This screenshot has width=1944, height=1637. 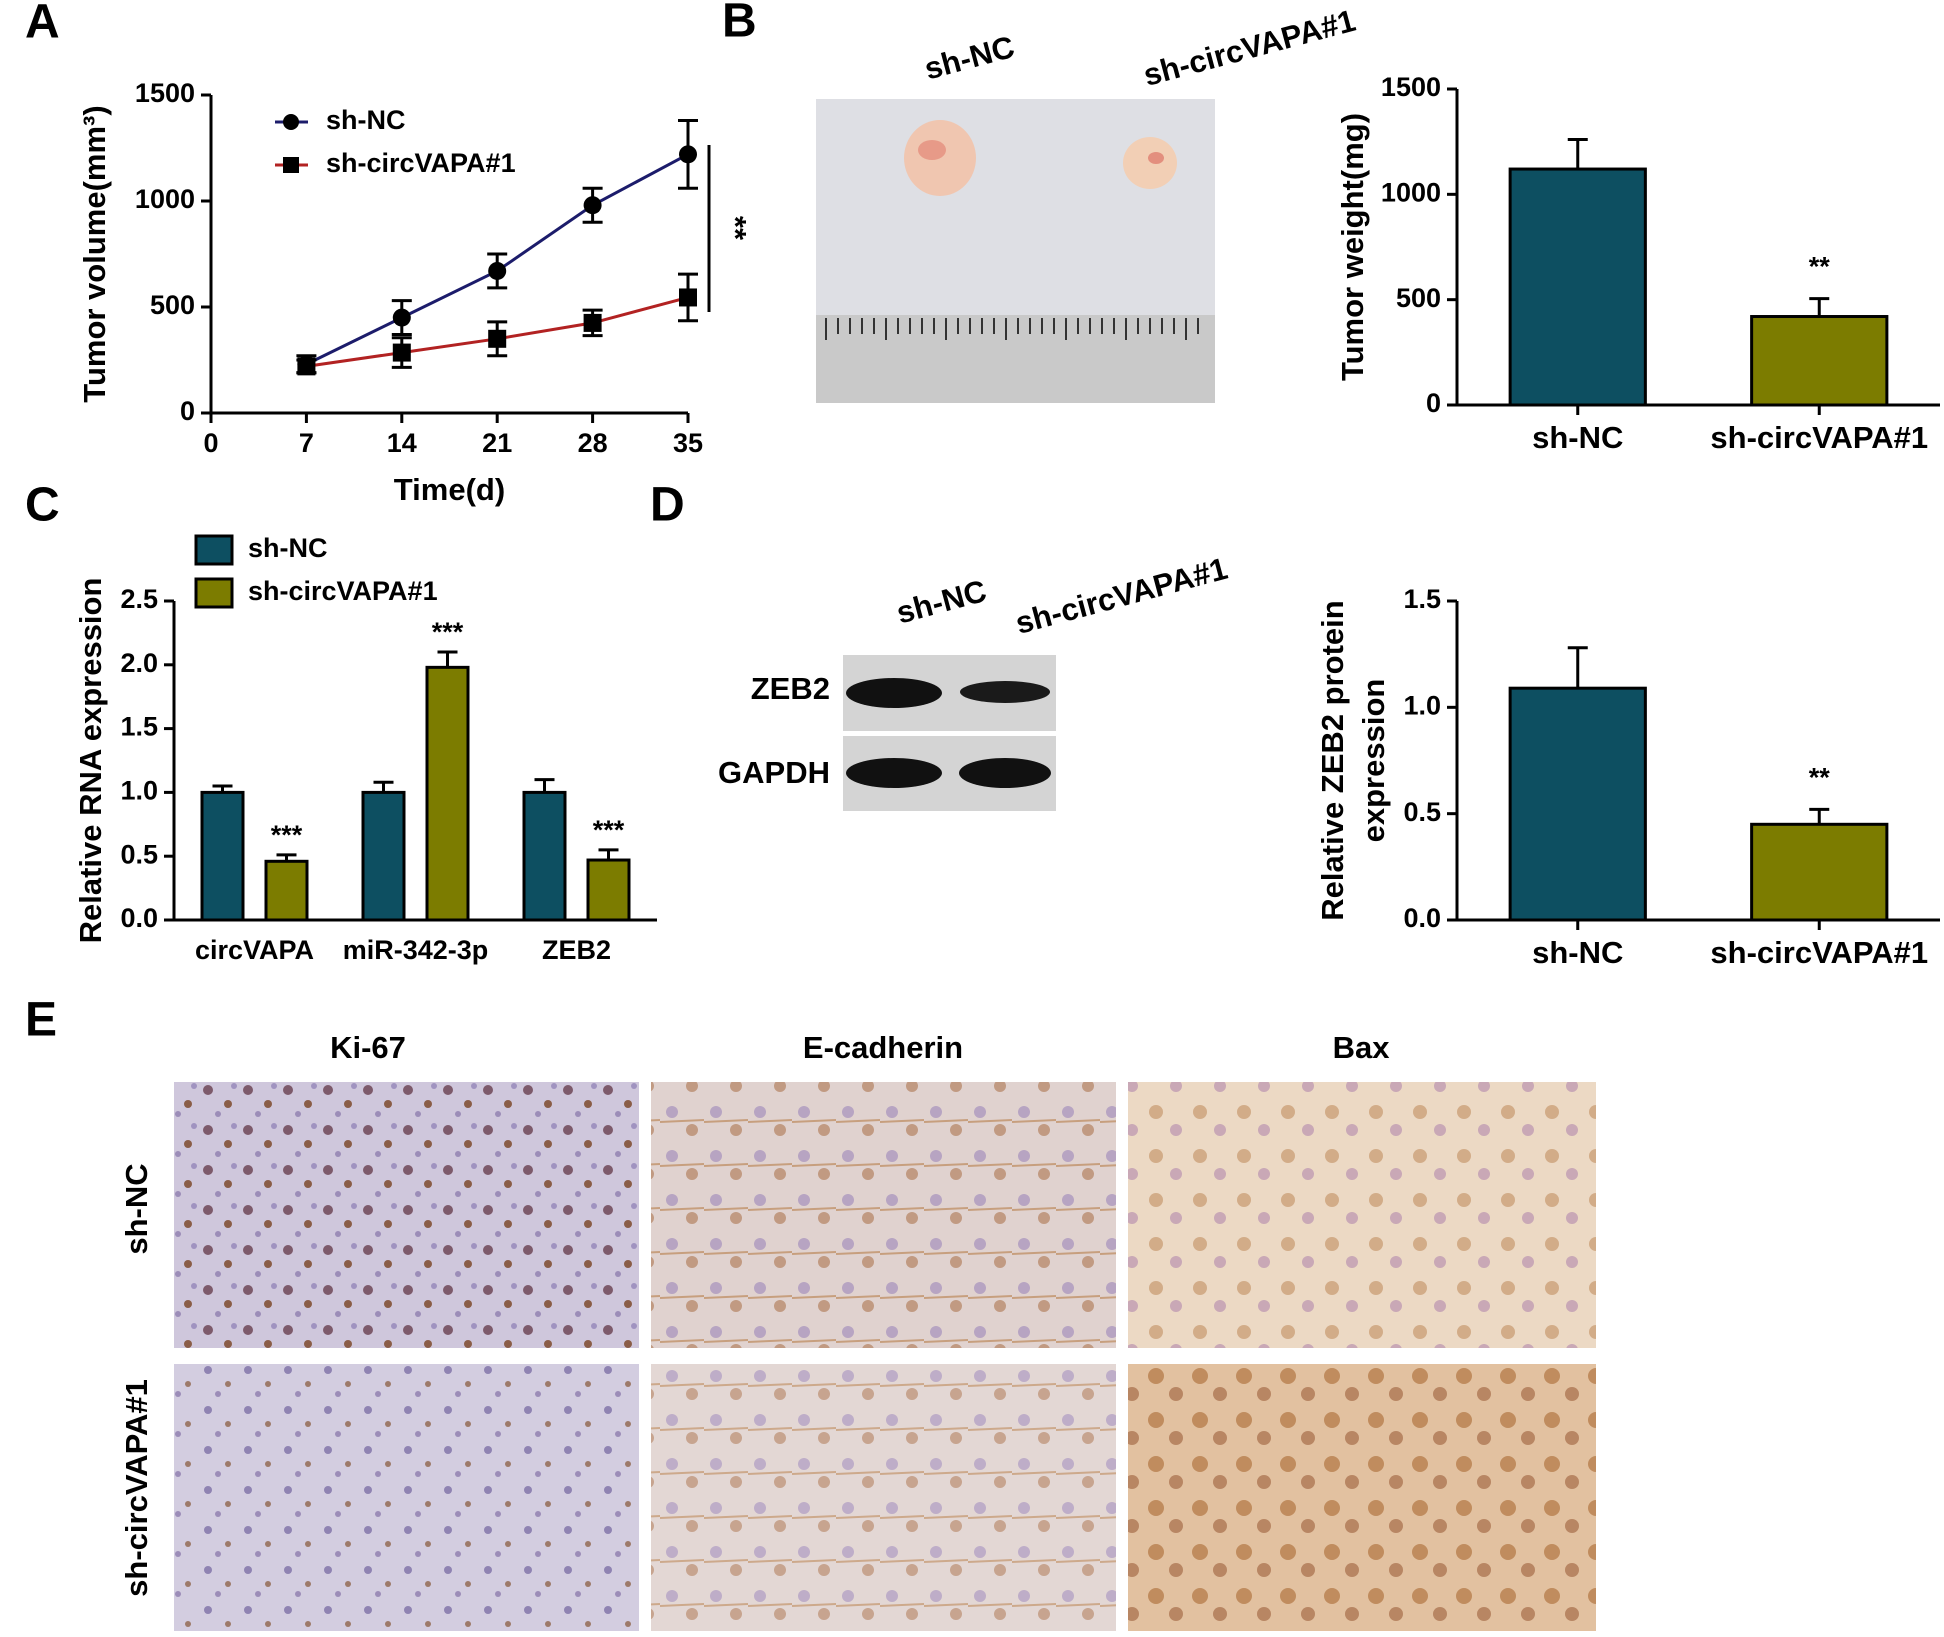 I want to click on blot-column-label: sh-NC, so click(x=941, y=601).